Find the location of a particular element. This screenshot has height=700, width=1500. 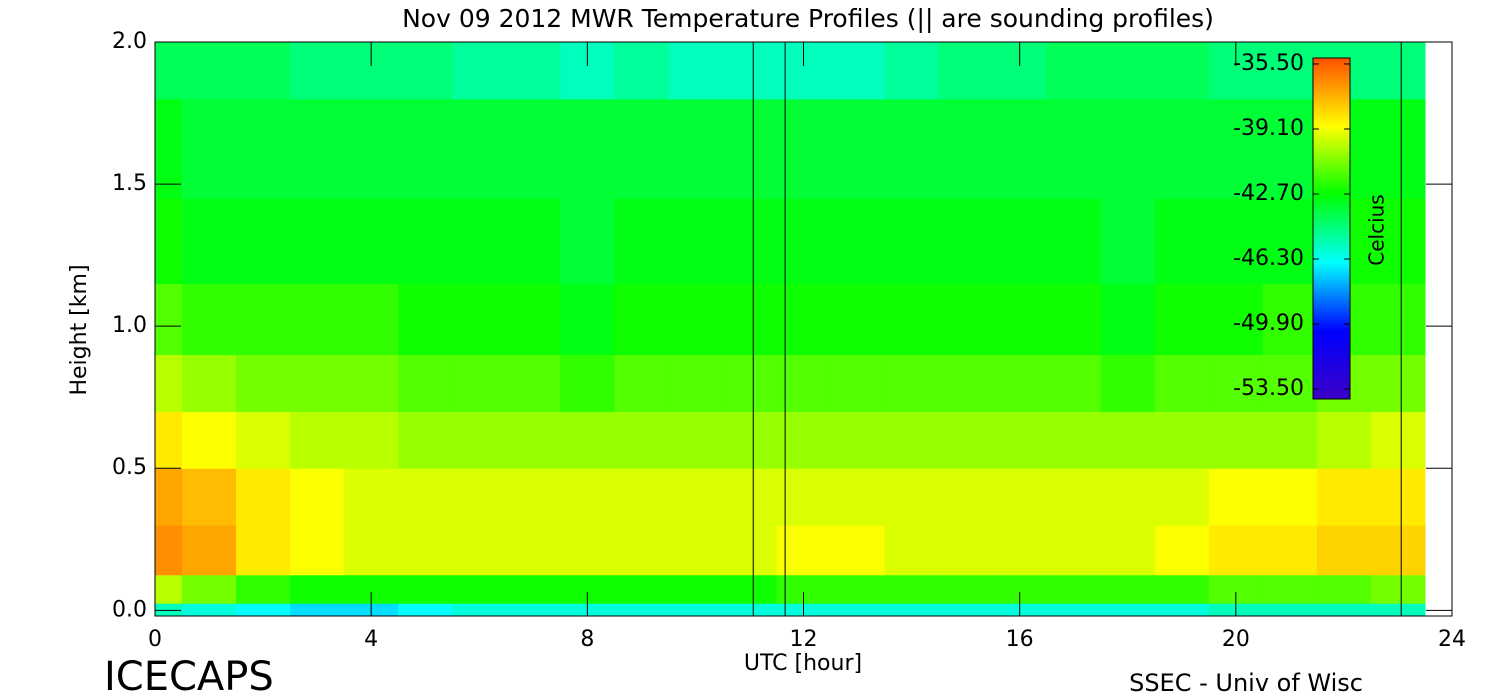

y-tick-label: 0.0 is located at coordinates (129, 609).